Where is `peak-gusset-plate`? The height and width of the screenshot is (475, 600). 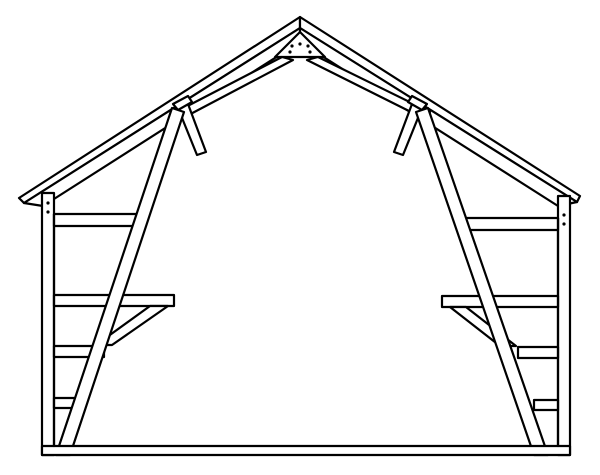 peak-gusset-plate is located at coordinates (300, 44).